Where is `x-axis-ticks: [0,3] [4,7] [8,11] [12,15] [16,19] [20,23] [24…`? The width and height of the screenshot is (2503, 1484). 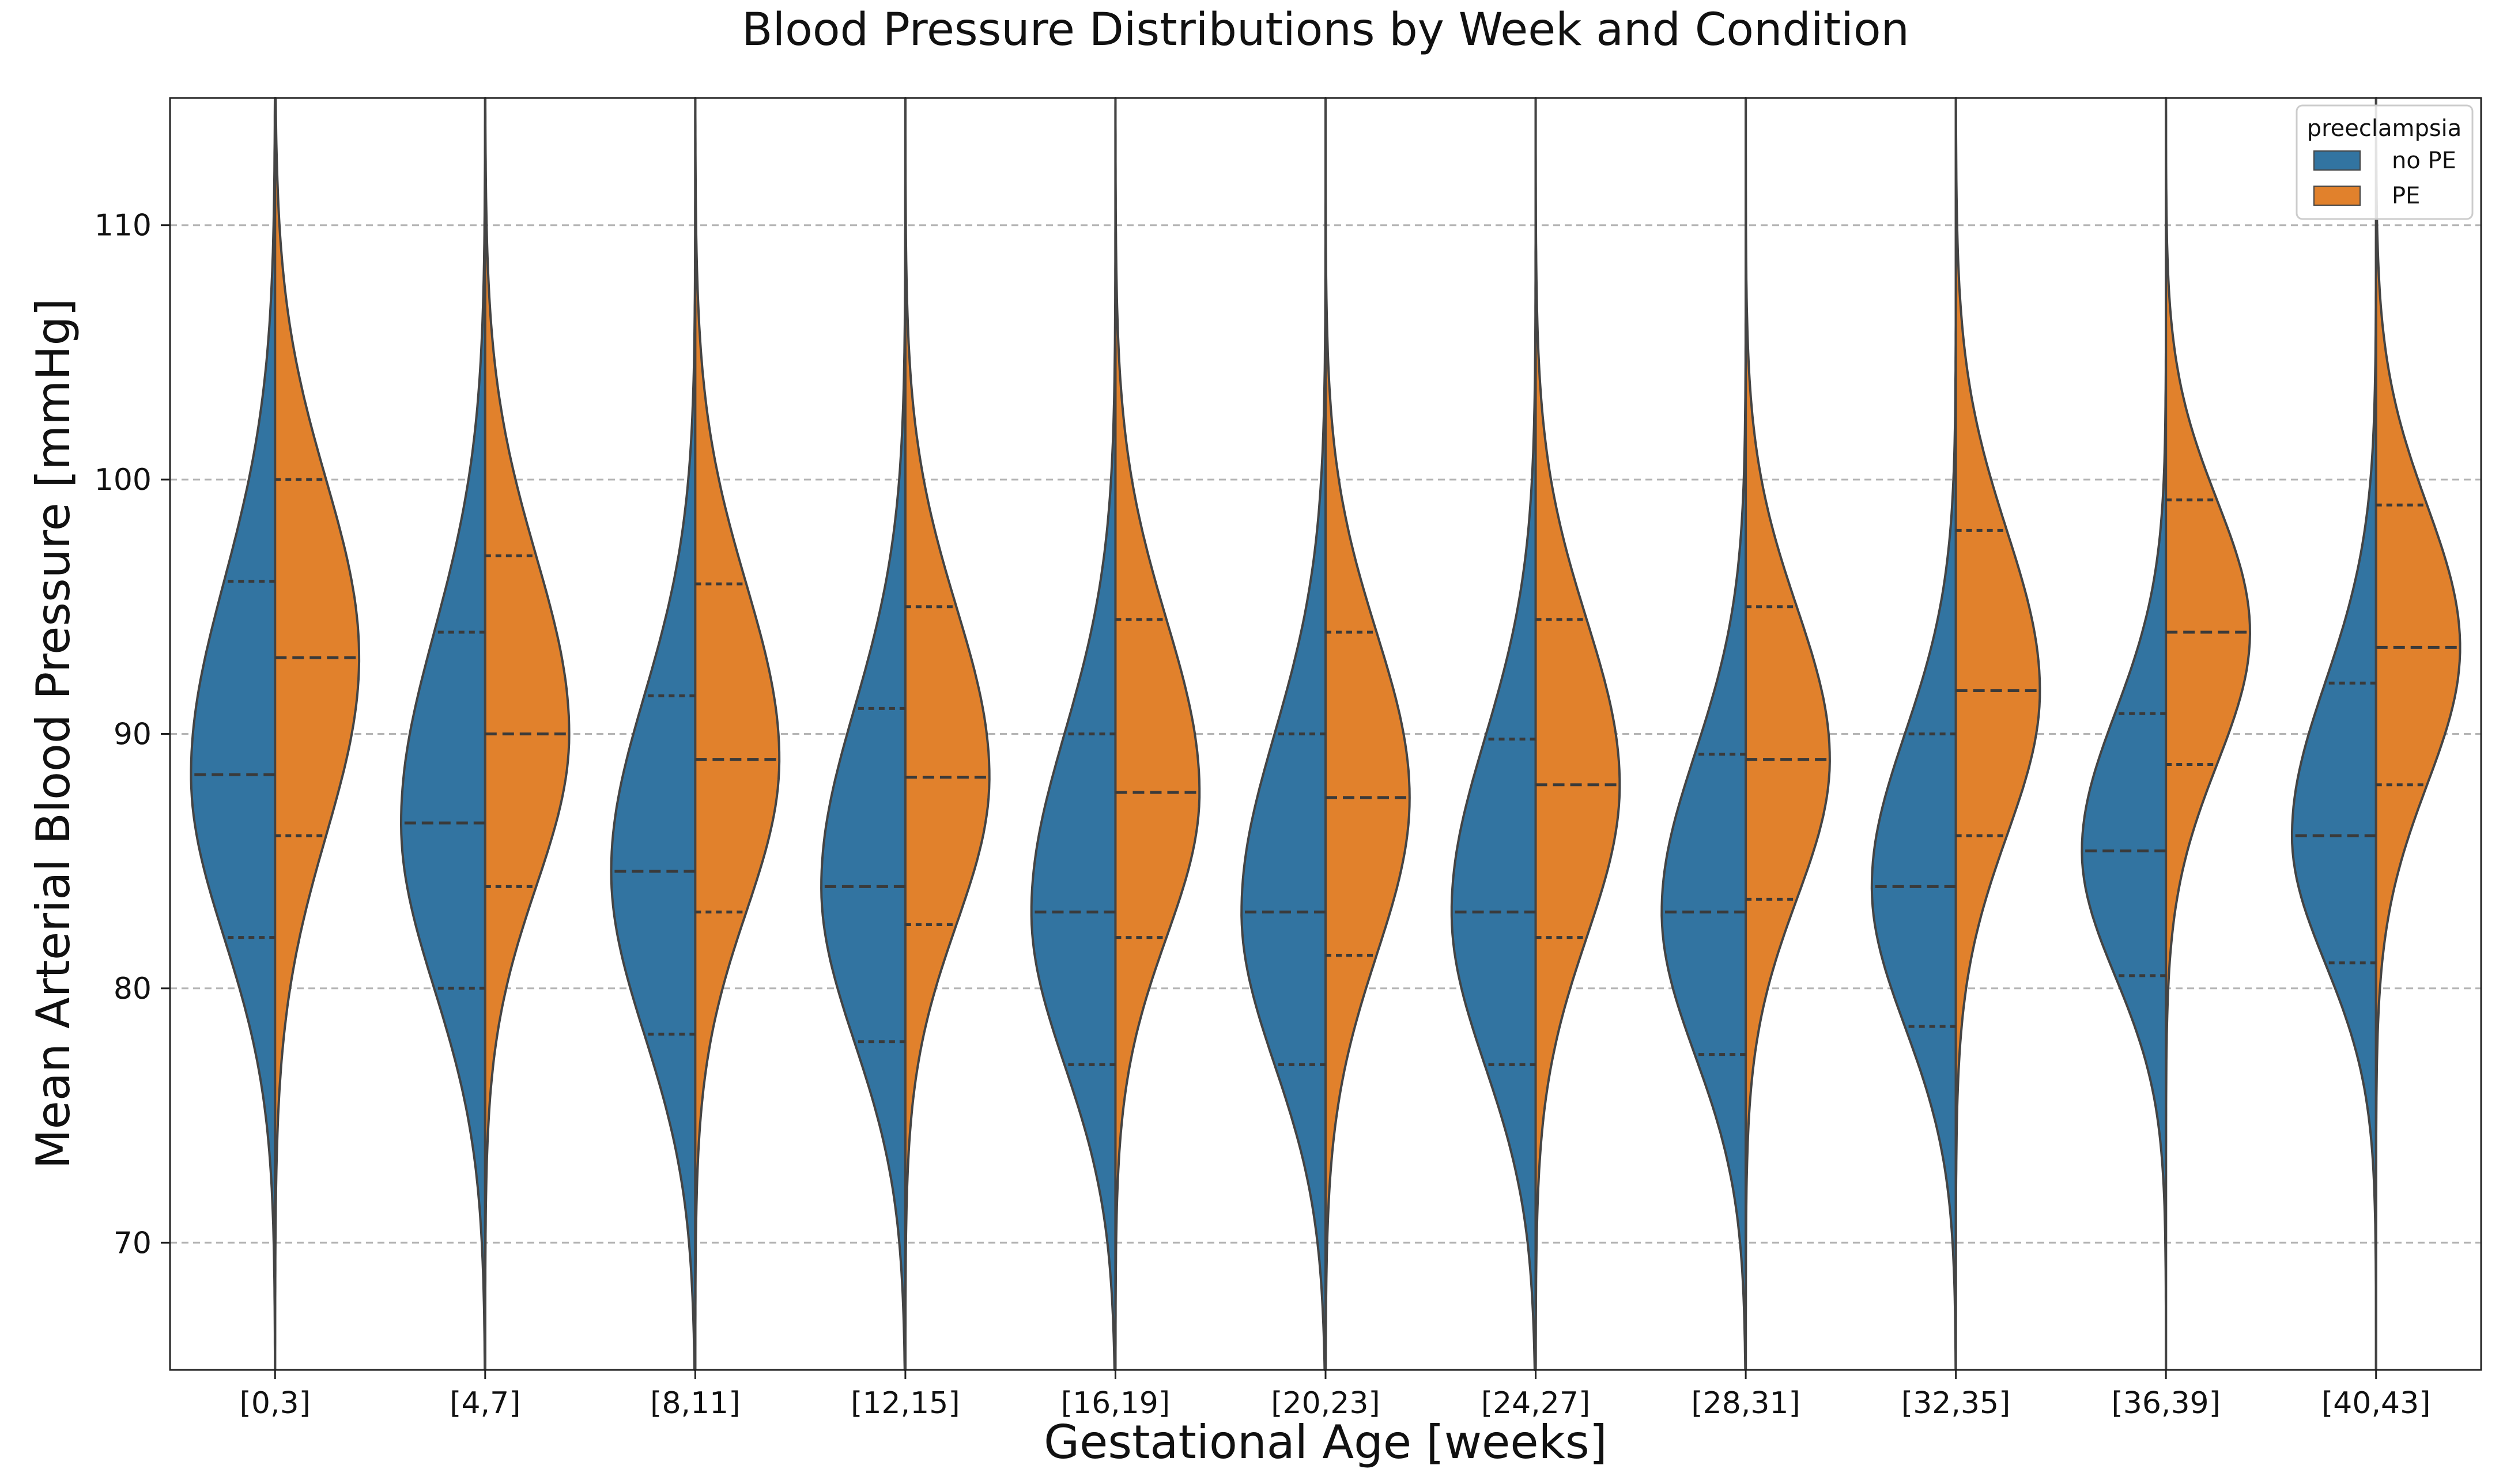 x-axis-ticks: [0,3] [4,7] [8,11] [12,15] [16,19] [20,23] [24… is located at coordinates (1335, 1395).